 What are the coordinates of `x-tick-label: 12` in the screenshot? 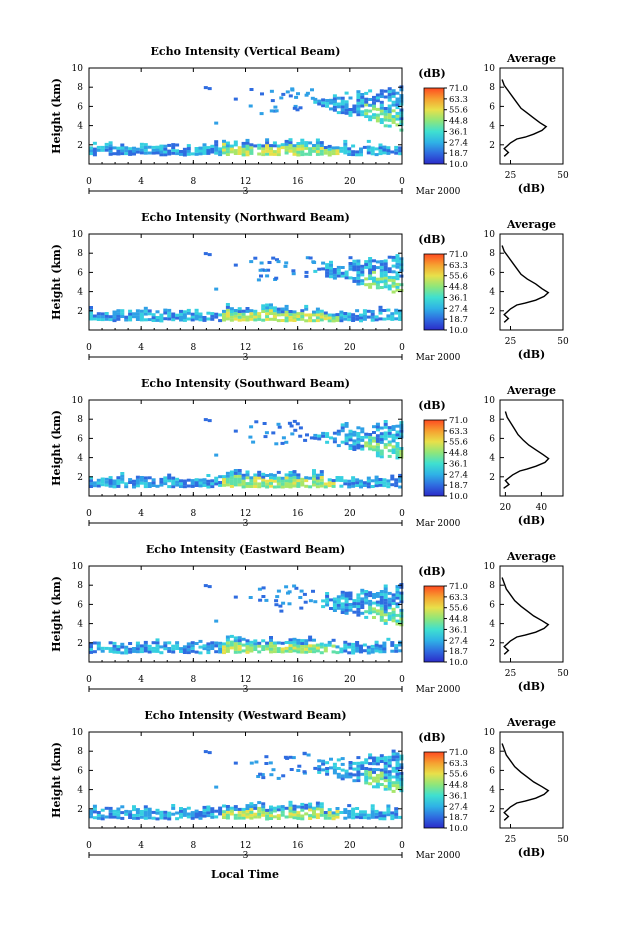 It's located at (245, 846).